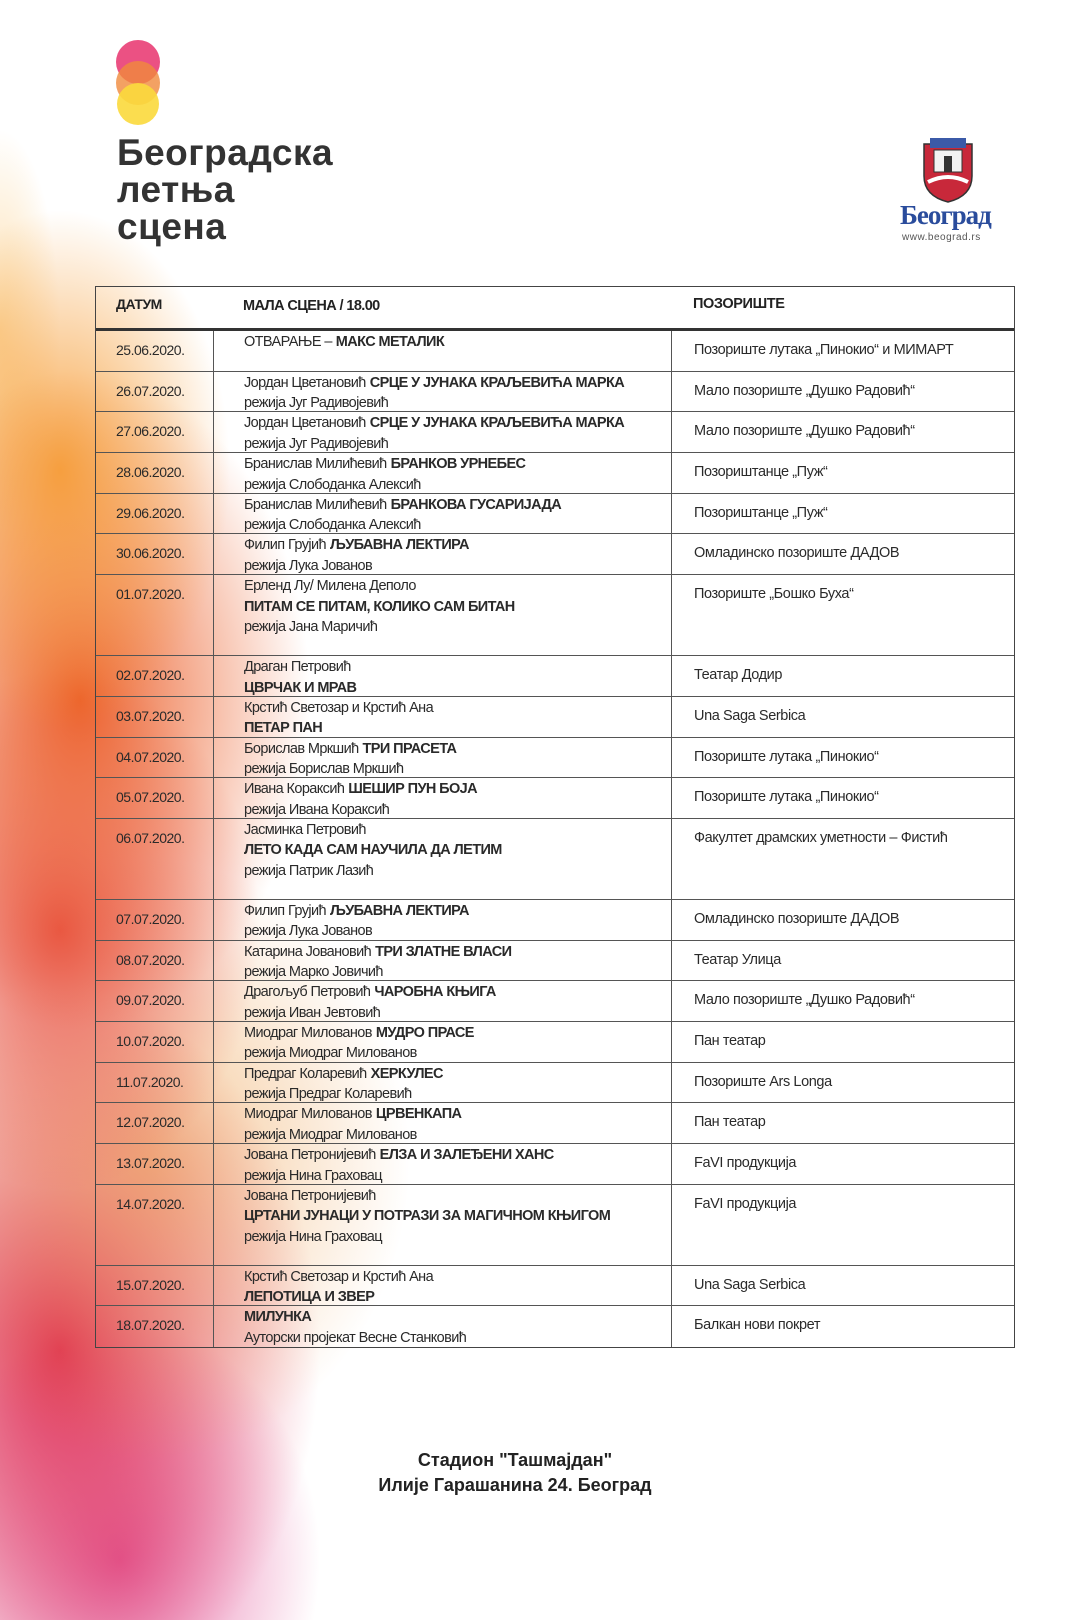 This screenshot has height=1620, width=1080. What do you see at coordinates (150, 431) in the screenshot?
I see `date-cell: 27.06.2020.` at bounding box center [150, 431].